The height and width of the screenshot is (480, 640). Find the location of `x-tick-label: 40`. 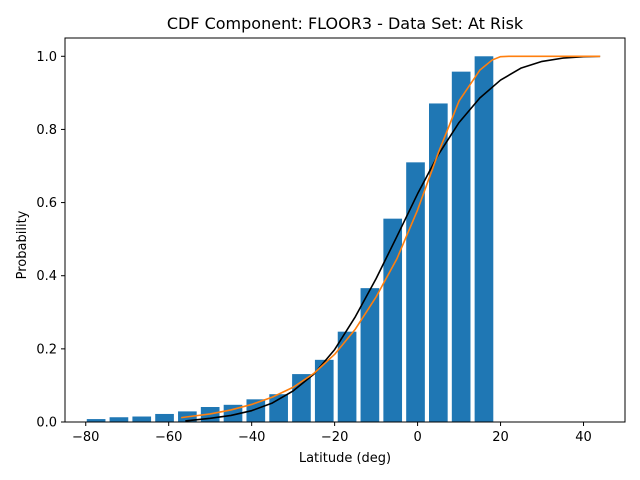

x-tick-label: 40 is located at coordinates (583, 437).